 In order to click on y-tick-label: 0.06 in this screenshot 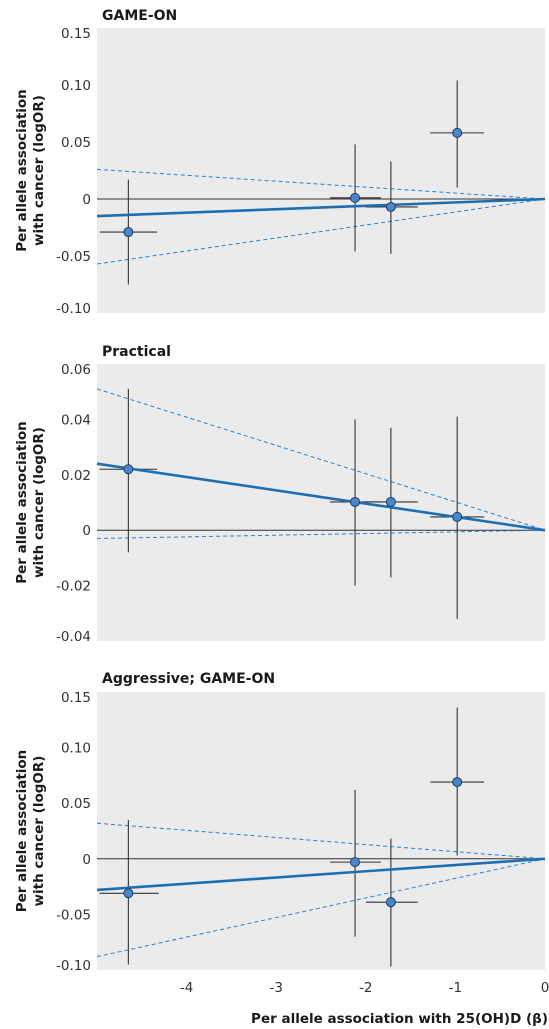, I will do `click(76, 370)`.